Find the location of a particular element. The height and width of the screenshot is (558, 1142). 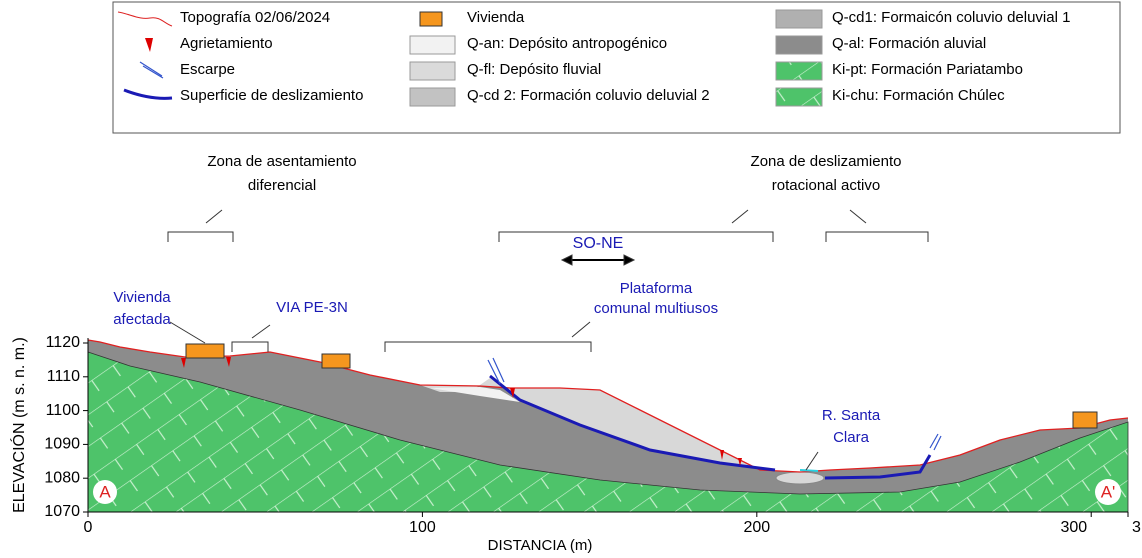

annotation: SO-NE is located at coordinates (598, 243).